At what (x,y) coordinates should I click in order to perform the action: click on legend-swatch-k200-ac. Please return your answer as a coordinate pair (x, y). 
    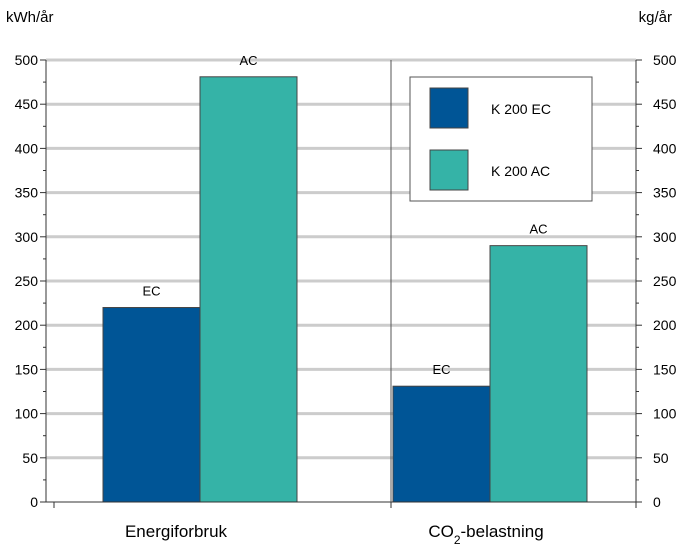
    Looking at the image, I should click on (449, 170).